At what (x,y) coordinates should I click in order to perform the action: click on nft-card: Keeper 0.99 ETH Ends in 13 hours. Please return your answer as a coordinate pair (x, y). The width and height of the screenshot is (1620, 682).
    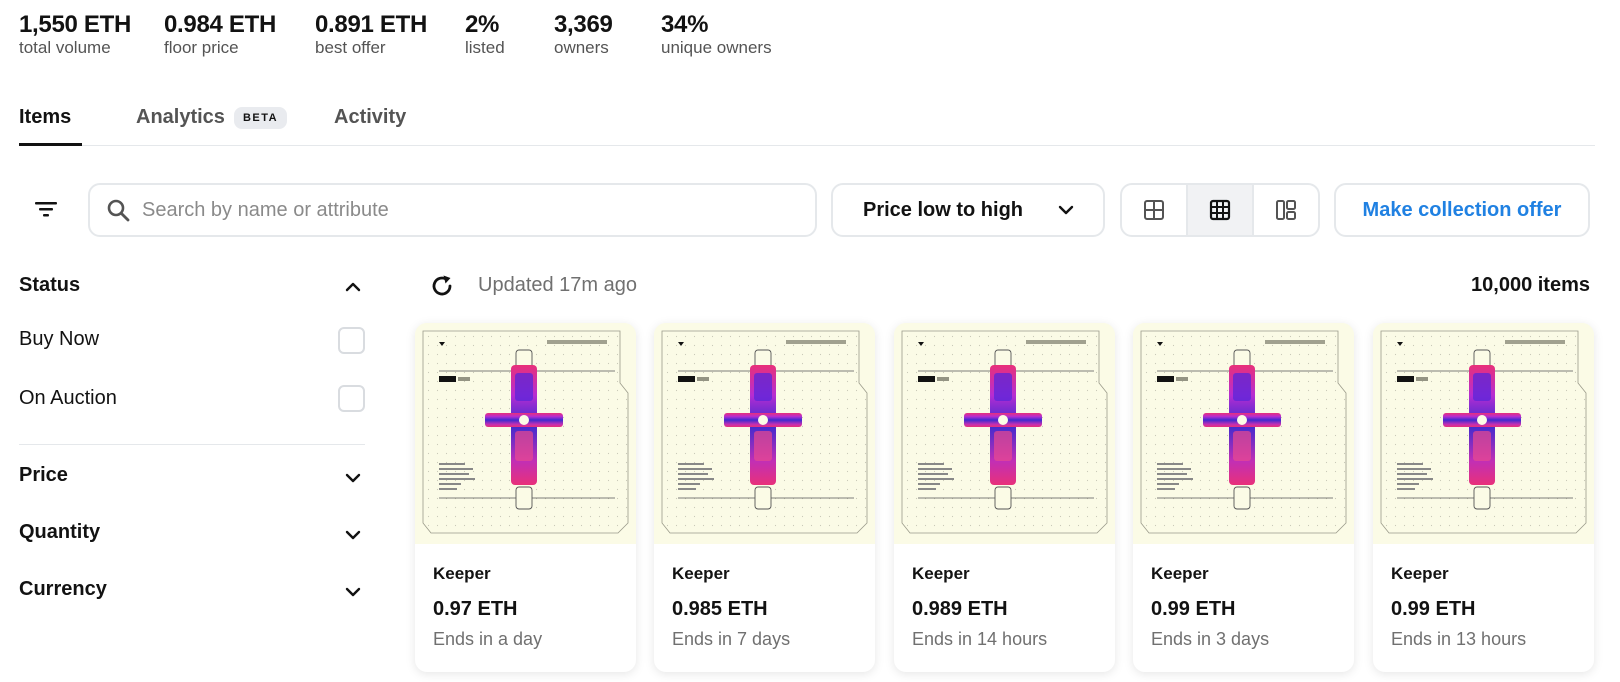
    Looking at the image, I should click on (1483, 497).